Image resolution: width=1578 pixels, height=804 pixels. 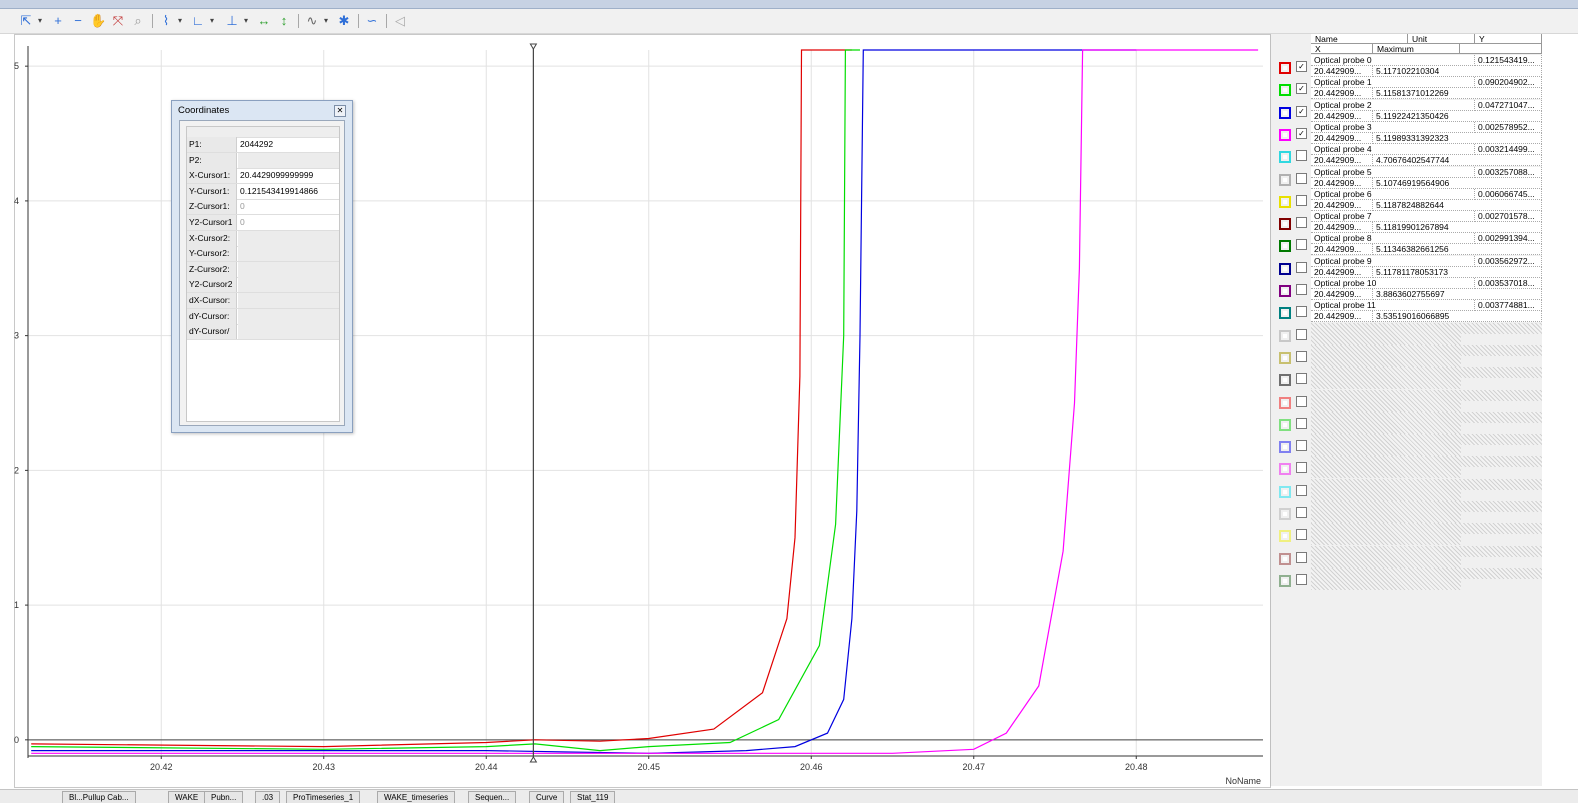 What do you see at coordinates (284, 20) in the screenshot?
I see `fit-y-icon: ↕` at bounding box center [284, 20].